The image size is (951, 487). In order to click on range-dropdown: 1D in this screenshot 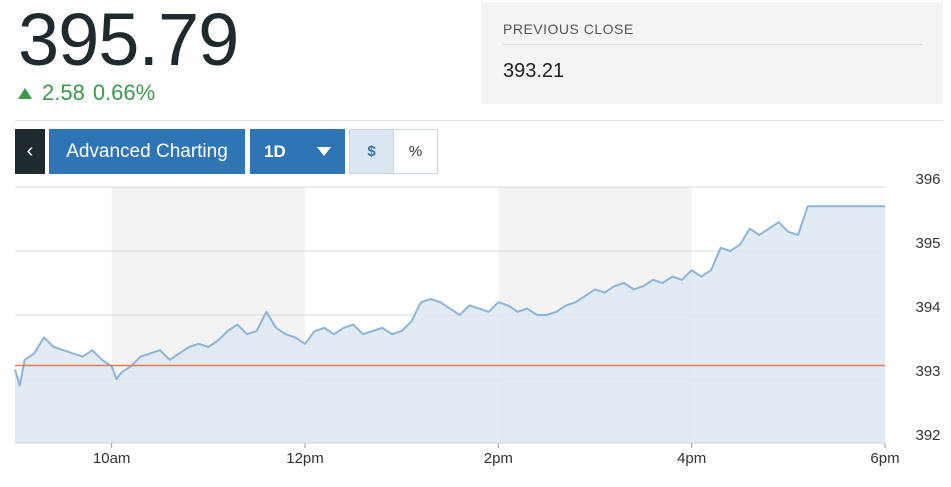, I will do `click(297, 151)`.